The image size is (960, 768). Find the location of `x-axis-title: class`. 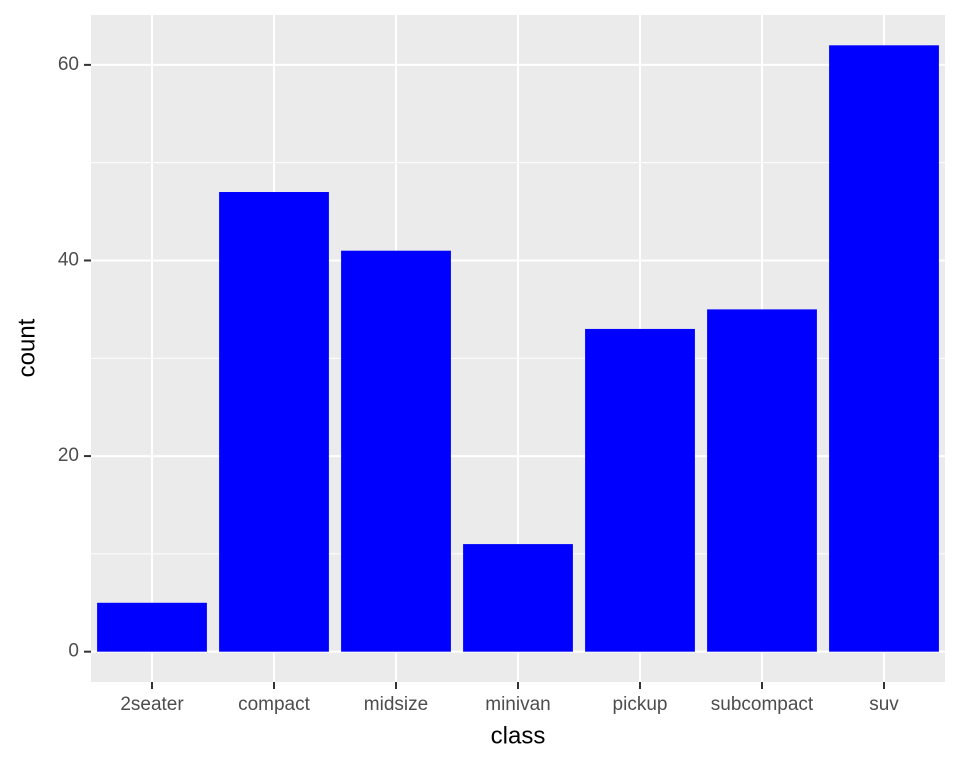

x-axis-title: class is located at coordinates (518, 735).